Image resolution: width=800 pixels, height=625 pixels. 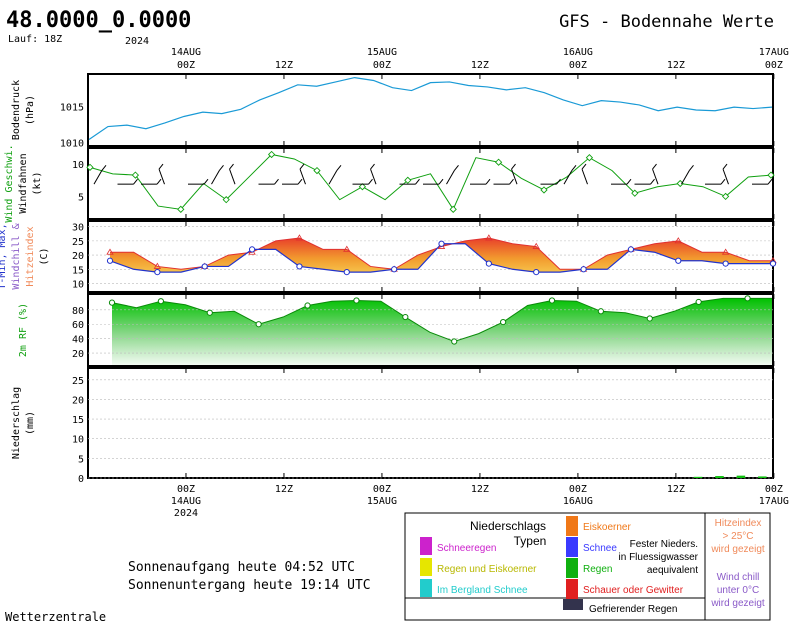 I want to click on run-label: Lauf: 18Z, so click(x=35, y=39).